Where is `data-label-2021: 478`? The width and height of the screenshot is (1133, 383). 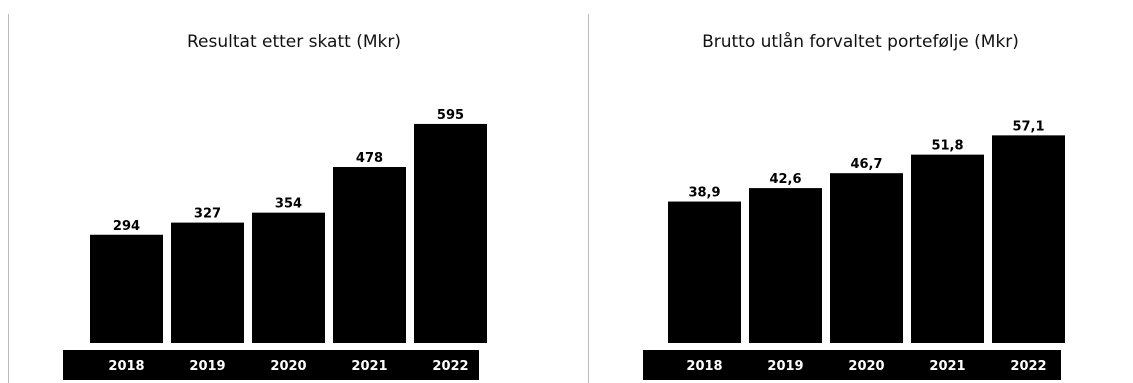
data-label-2021: 478 is located at coordinates (369, 158).